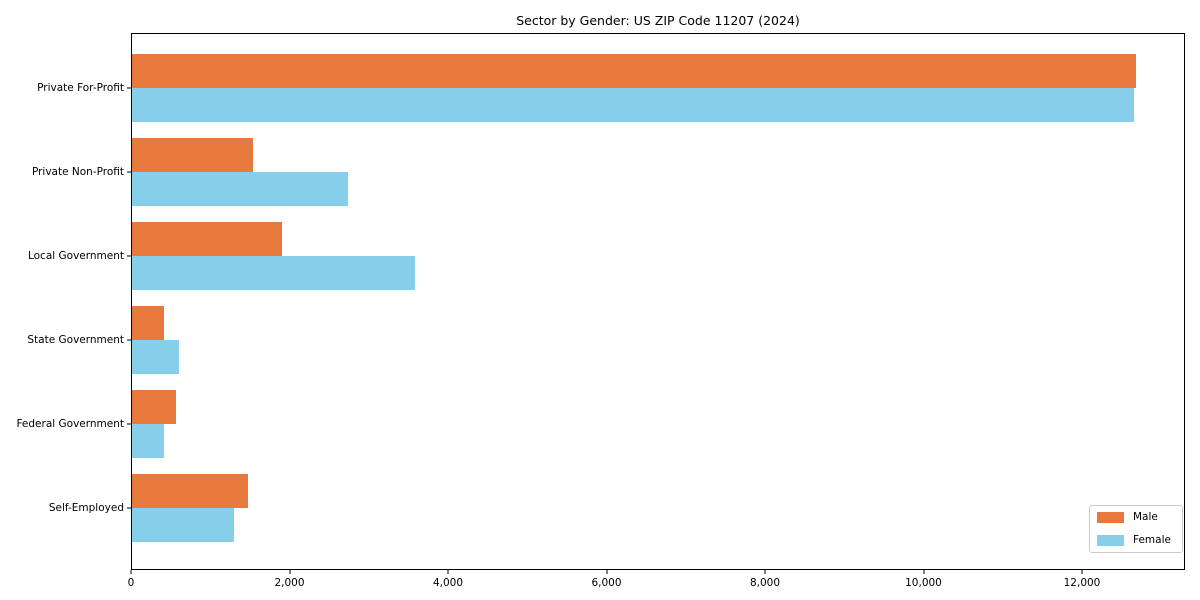 This screenshot has width=1200, height=600. Describe the element at coordinates (765, 583) in the screenshot. I see `x-tick-label-8000: 8,000` at that location.